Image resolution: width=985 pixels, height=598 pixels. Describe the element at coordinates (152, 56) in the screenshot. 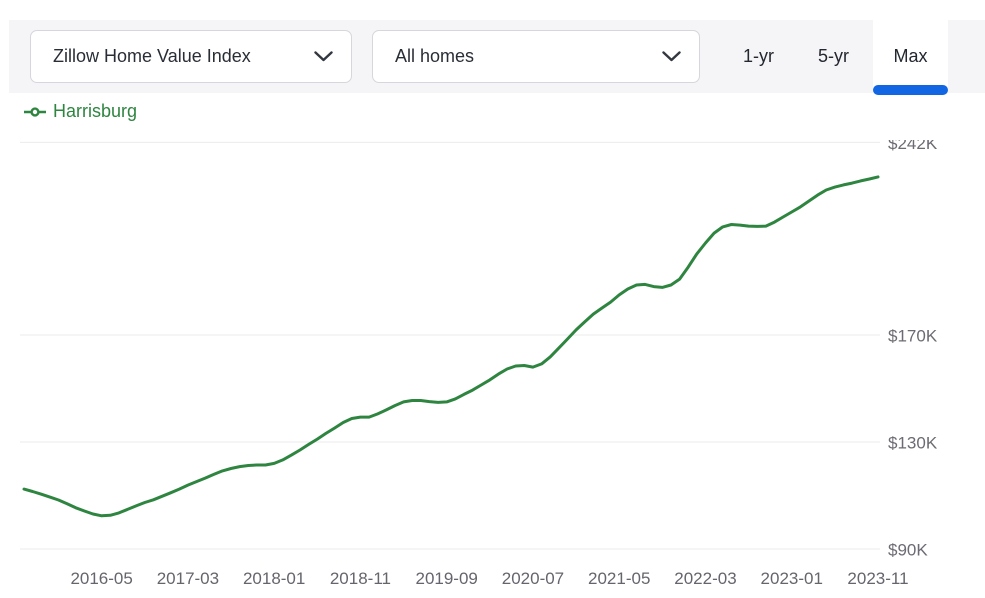

I see `metric-dropdown-value: Zillow Home Value Index` at that location.